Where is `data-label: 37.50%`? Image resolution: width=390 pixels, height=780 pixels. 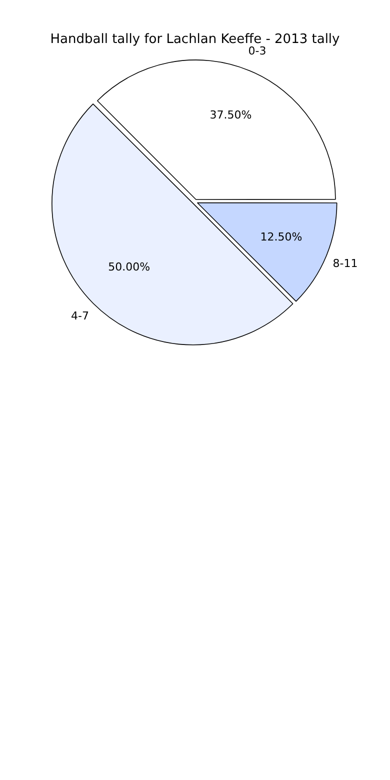
data-label: 37.50% is located at coordinates (231, 115).